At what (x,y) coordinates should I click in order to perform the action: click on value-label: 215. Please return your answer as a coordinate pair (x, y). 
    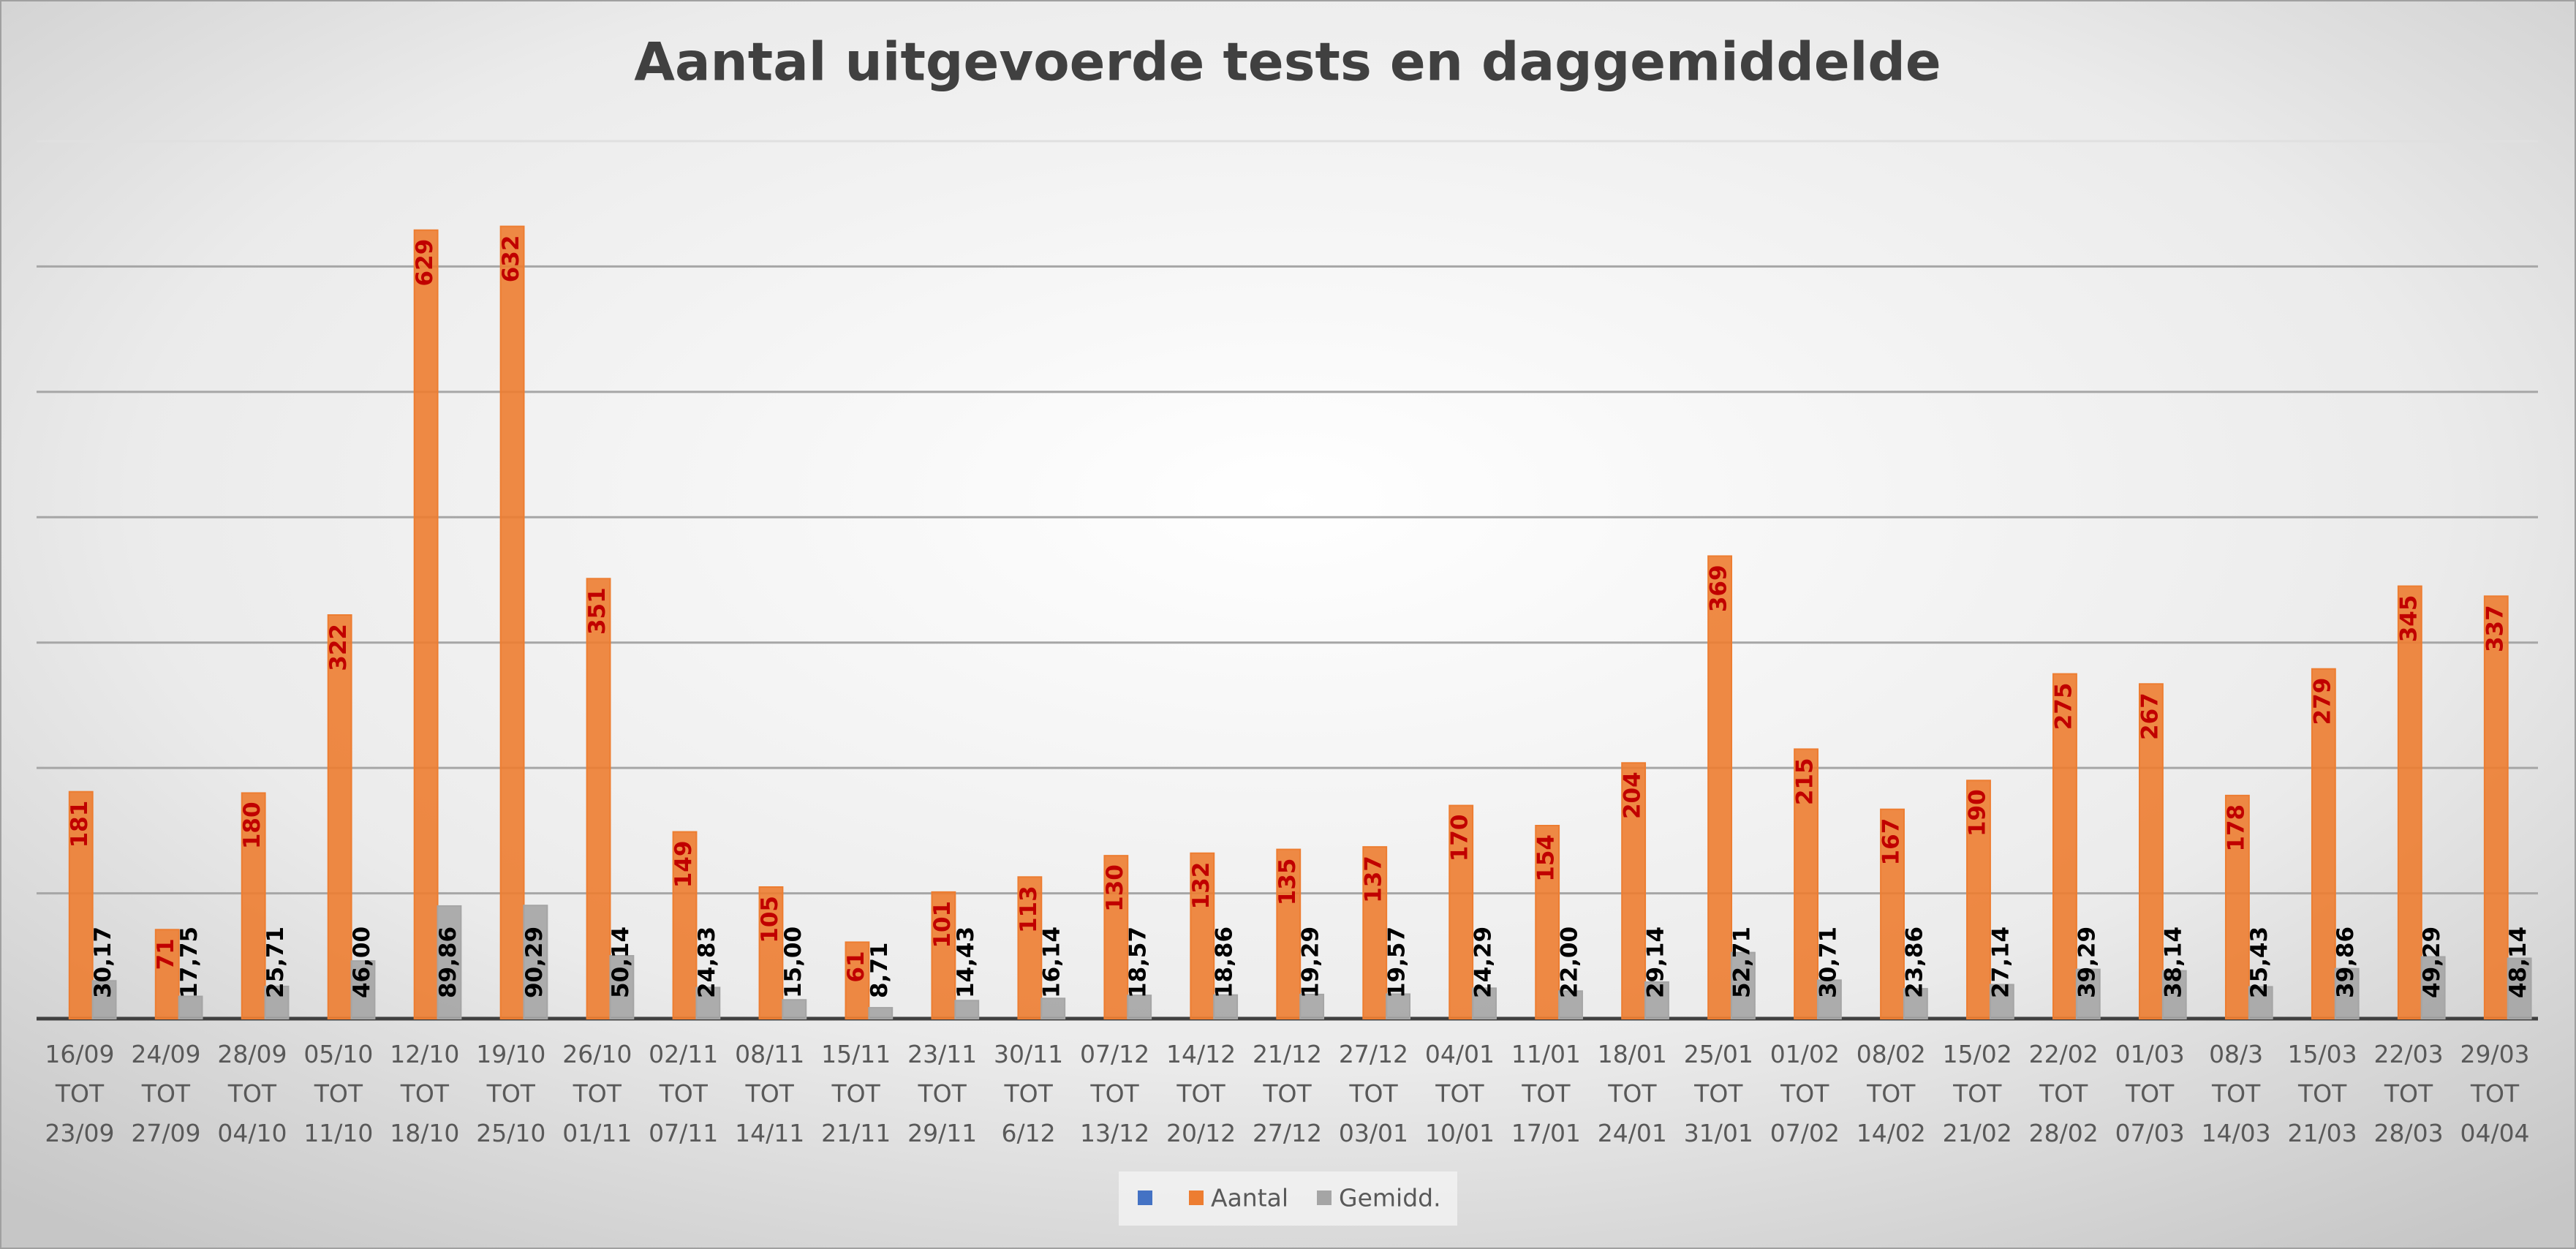
    Looking at the image, I should click on (1805, 781).